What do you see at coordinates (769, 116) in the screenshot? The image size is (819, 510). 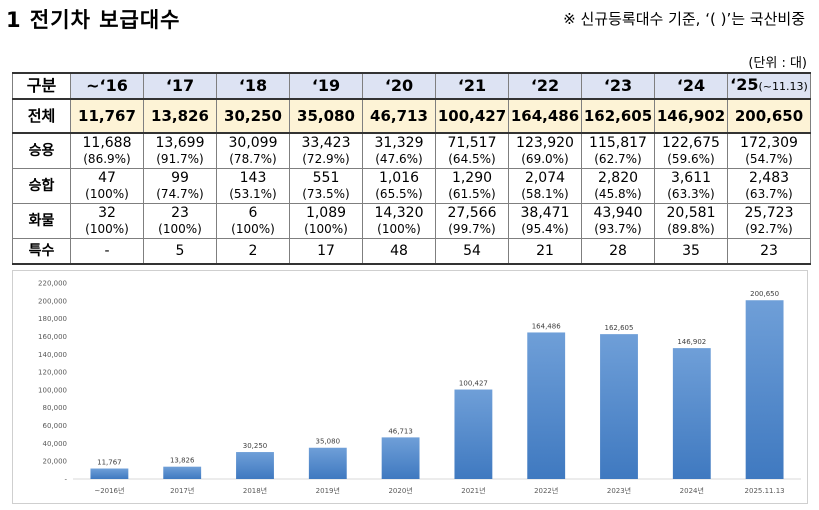 I see `total-value-cell: 200,650` at bounding box center [769, 116].